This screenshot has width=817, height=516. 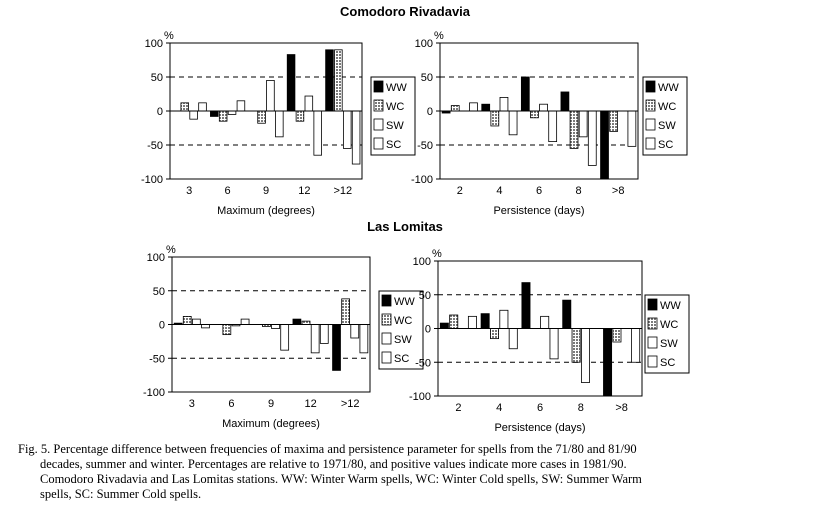 I want to click on x-tick-label: >8, so click(x=621, y=408).